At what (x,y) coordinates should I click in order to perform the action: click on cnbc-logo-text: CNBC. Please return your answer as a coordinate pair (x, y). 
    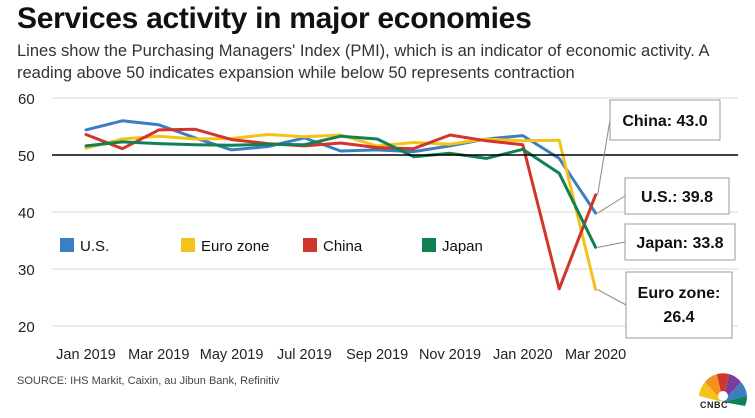
    Looking at the image, I should click on (714, 405).